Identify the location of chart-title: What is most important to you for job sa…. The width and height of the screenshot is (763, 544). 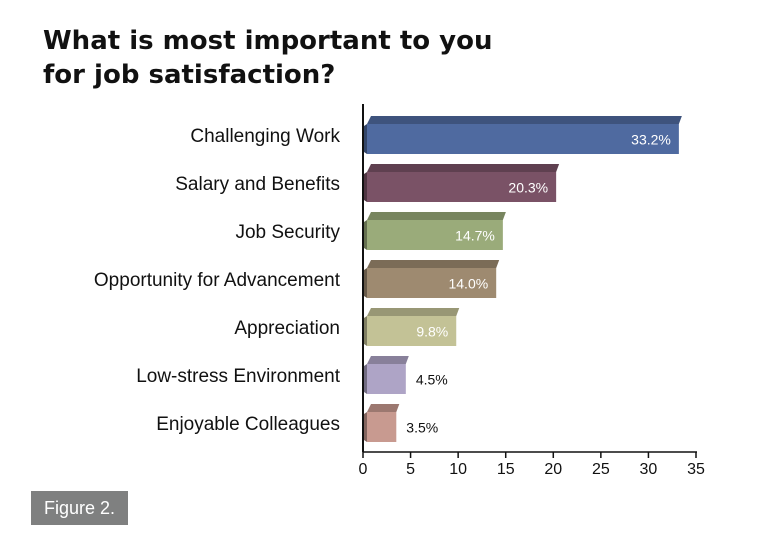
(303, 58).